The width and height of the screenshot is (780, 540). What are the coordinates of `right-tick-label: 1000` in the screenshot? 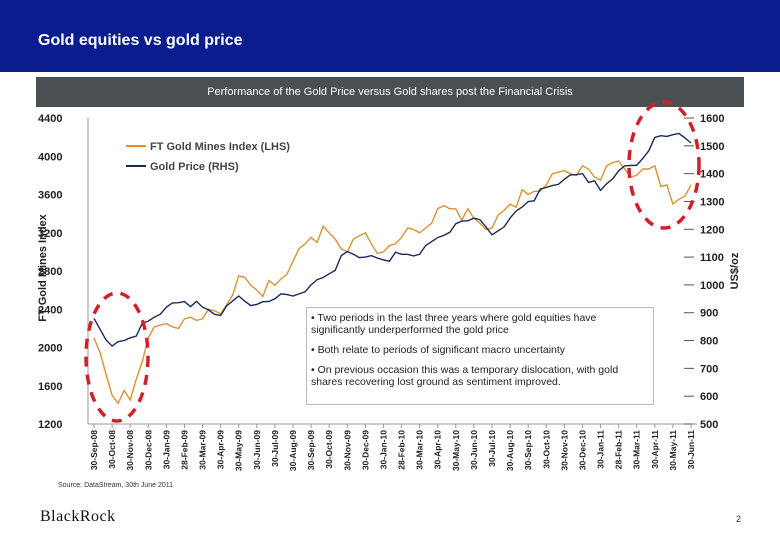 It's located at (712, 286).